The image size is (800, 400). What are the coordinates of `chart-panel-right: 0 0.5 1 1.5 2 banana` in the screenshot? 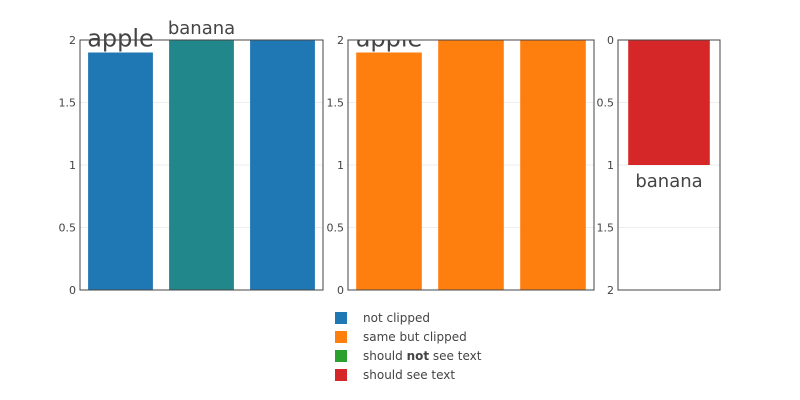 It's located at (659, 165).